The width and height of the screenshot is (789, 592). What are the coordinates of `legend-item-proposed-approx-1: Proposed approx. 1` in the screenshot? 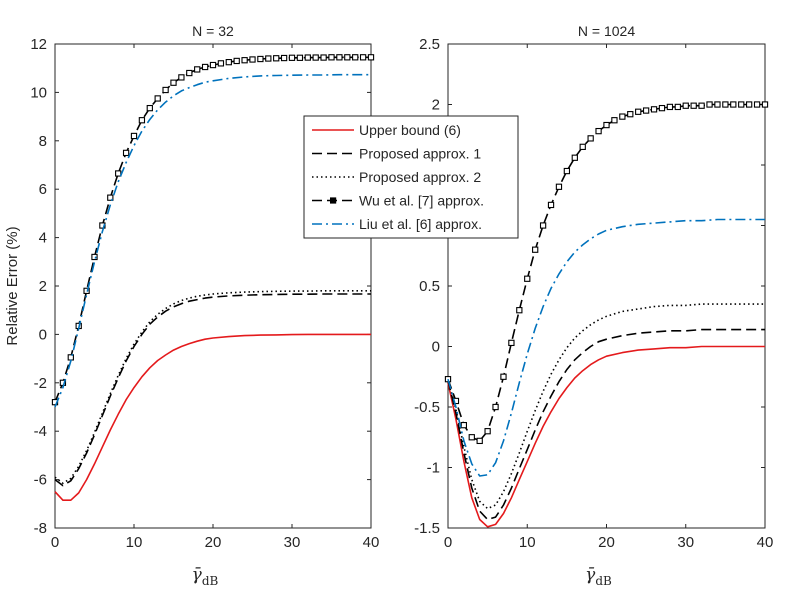 It's located at (396, 154).